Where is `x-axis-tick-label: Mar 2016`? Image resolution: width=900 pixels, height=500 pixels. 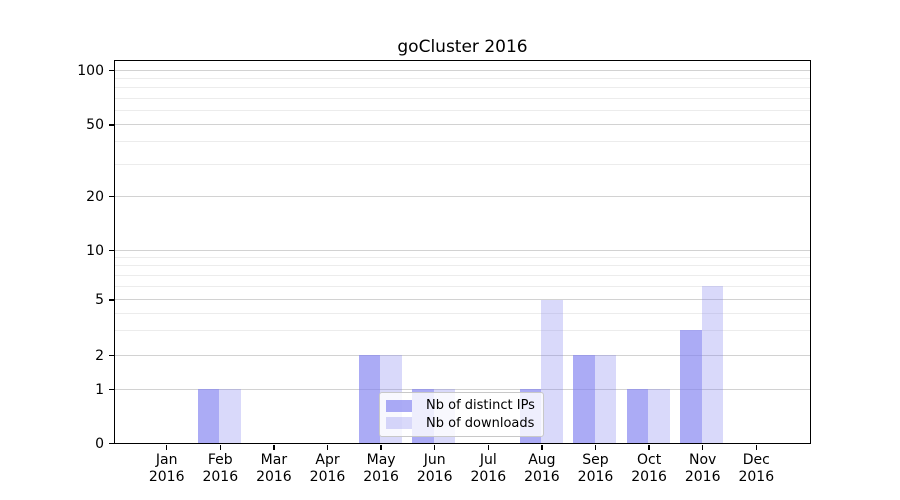 x-axis-tick-label: Mar 2016 is located at coordinates (274, 469).